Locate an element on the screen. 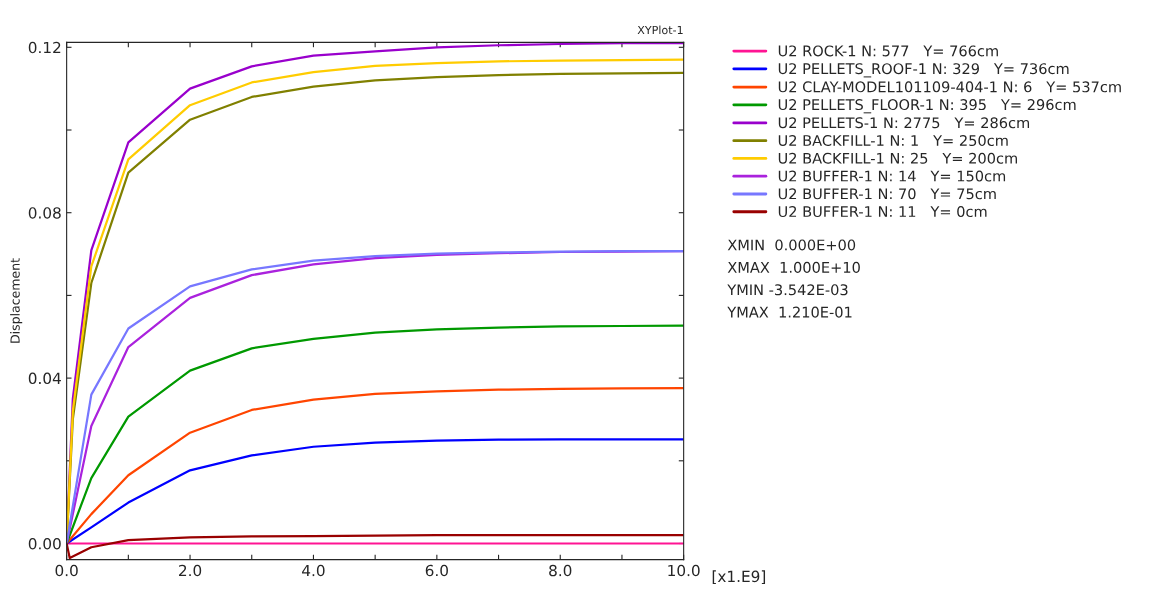 This screenshot has height=605, width=1149. legend-label: U2 BUFFER-1 N: 70 Y= 75cm is located at coordinates (887, 194).